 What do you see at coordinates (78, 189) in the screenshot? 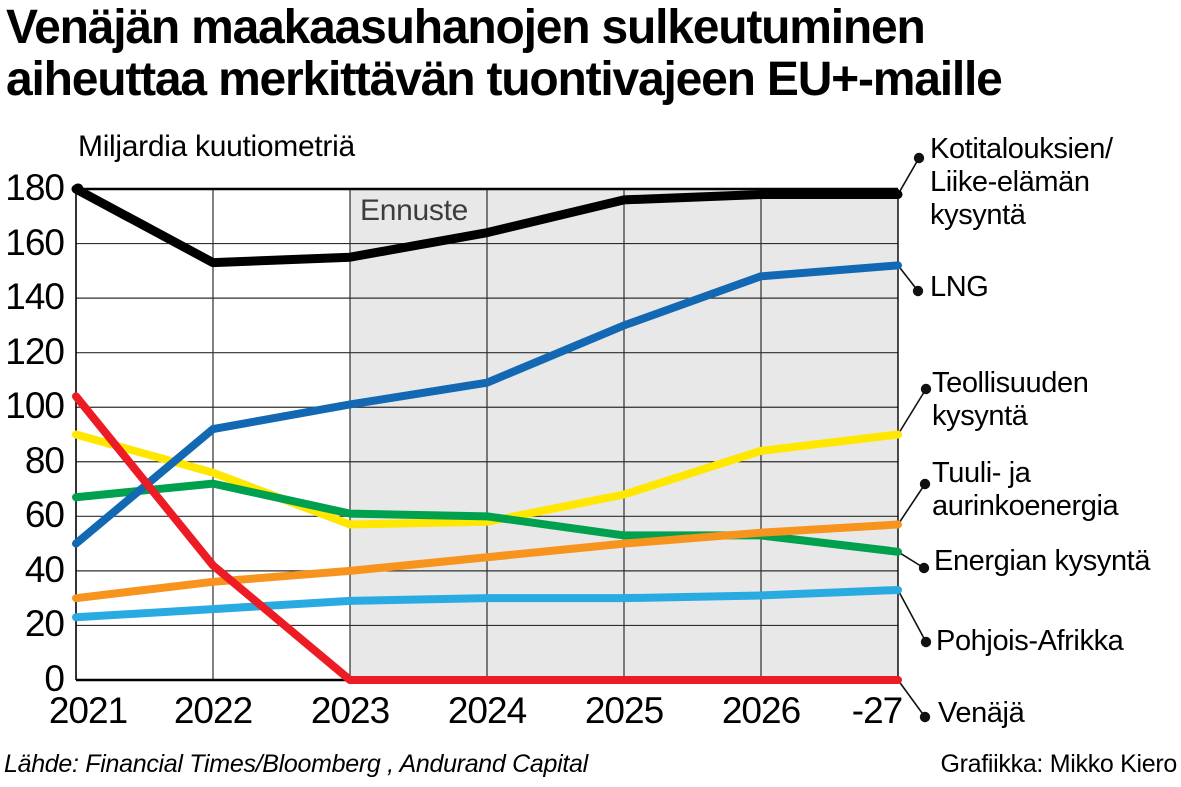
I see `series-start-dot-households` at bounding box center [78, 189].